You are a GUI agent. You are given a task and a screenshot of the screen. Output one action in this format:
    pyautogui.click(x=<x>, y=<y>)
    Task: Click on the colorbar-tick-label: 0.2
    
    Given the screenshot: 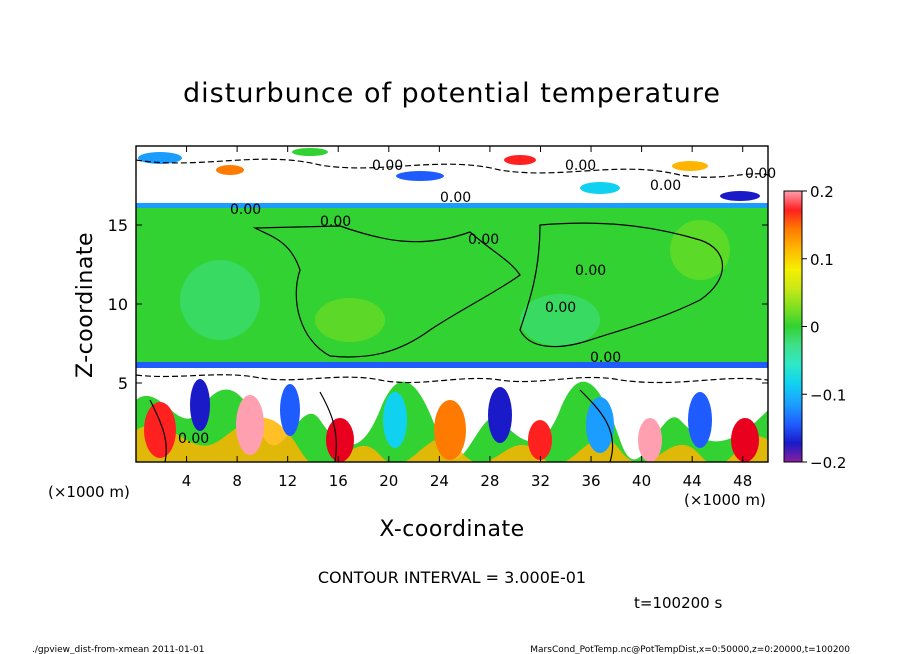 What is the action you would take?
    pyautogui.click(x=822, y=192)
    